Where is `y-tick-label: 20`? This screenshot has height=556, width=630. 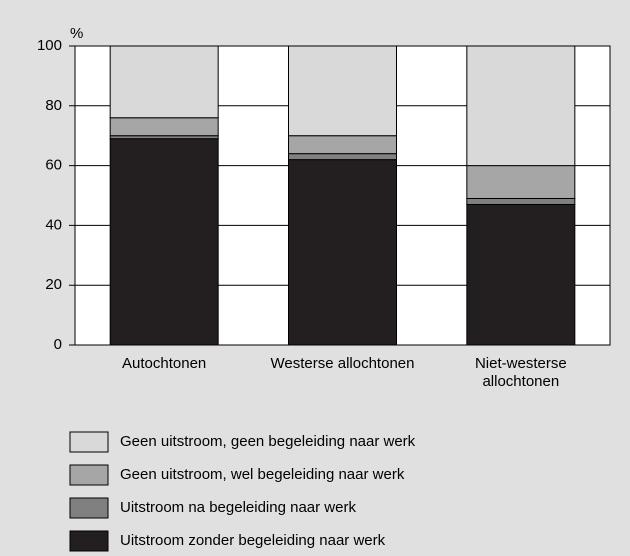
y-tick-label: 20 is located at coordinates (53, 284).